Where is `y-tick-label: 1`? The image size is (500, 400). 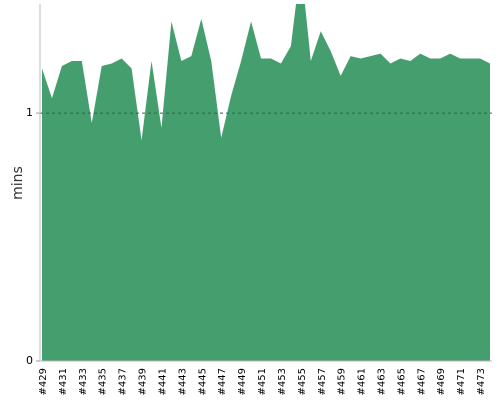 y-tick-label: 1 is located at coordinates (29, 112).